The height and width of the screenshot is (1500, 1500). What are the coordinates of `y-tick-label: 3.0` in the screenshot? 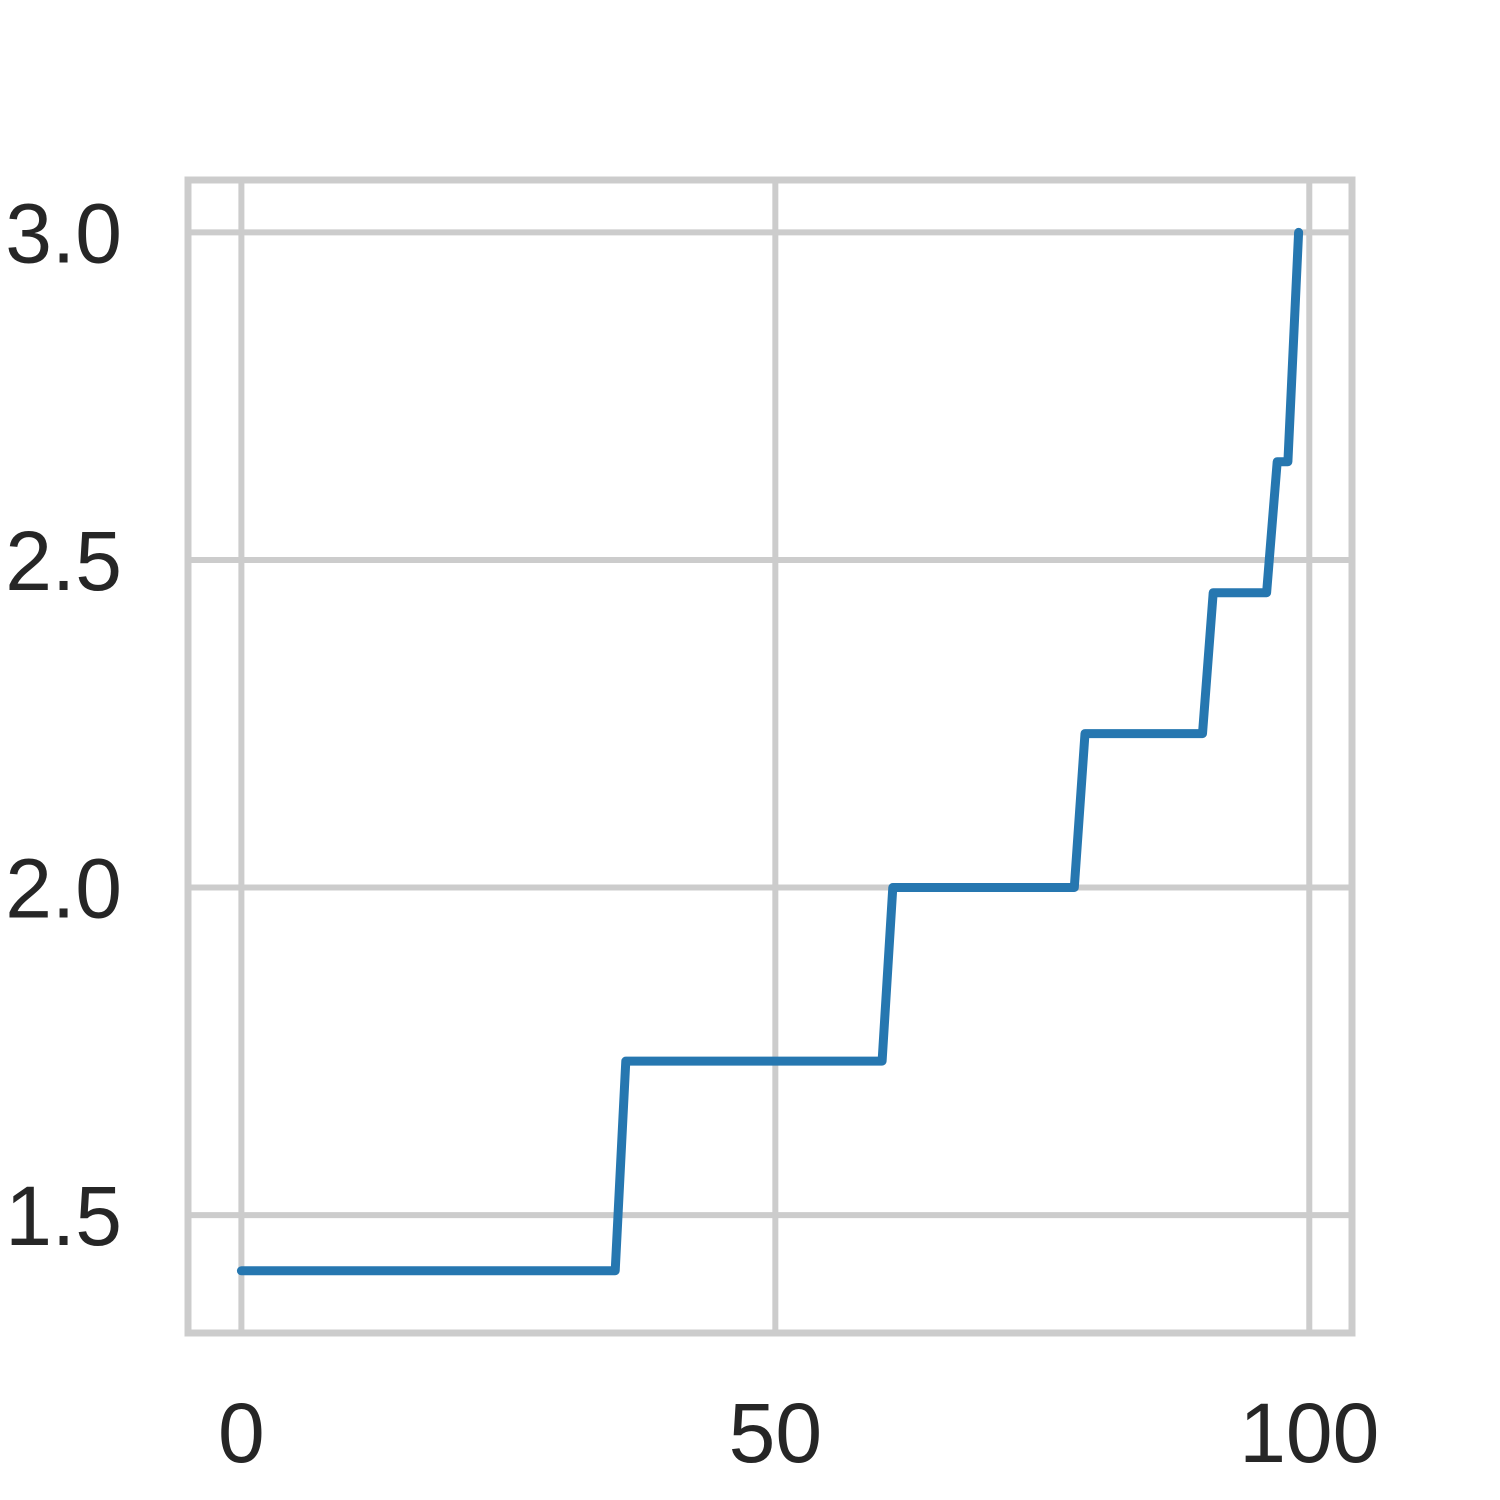 It's located at (63, 233).